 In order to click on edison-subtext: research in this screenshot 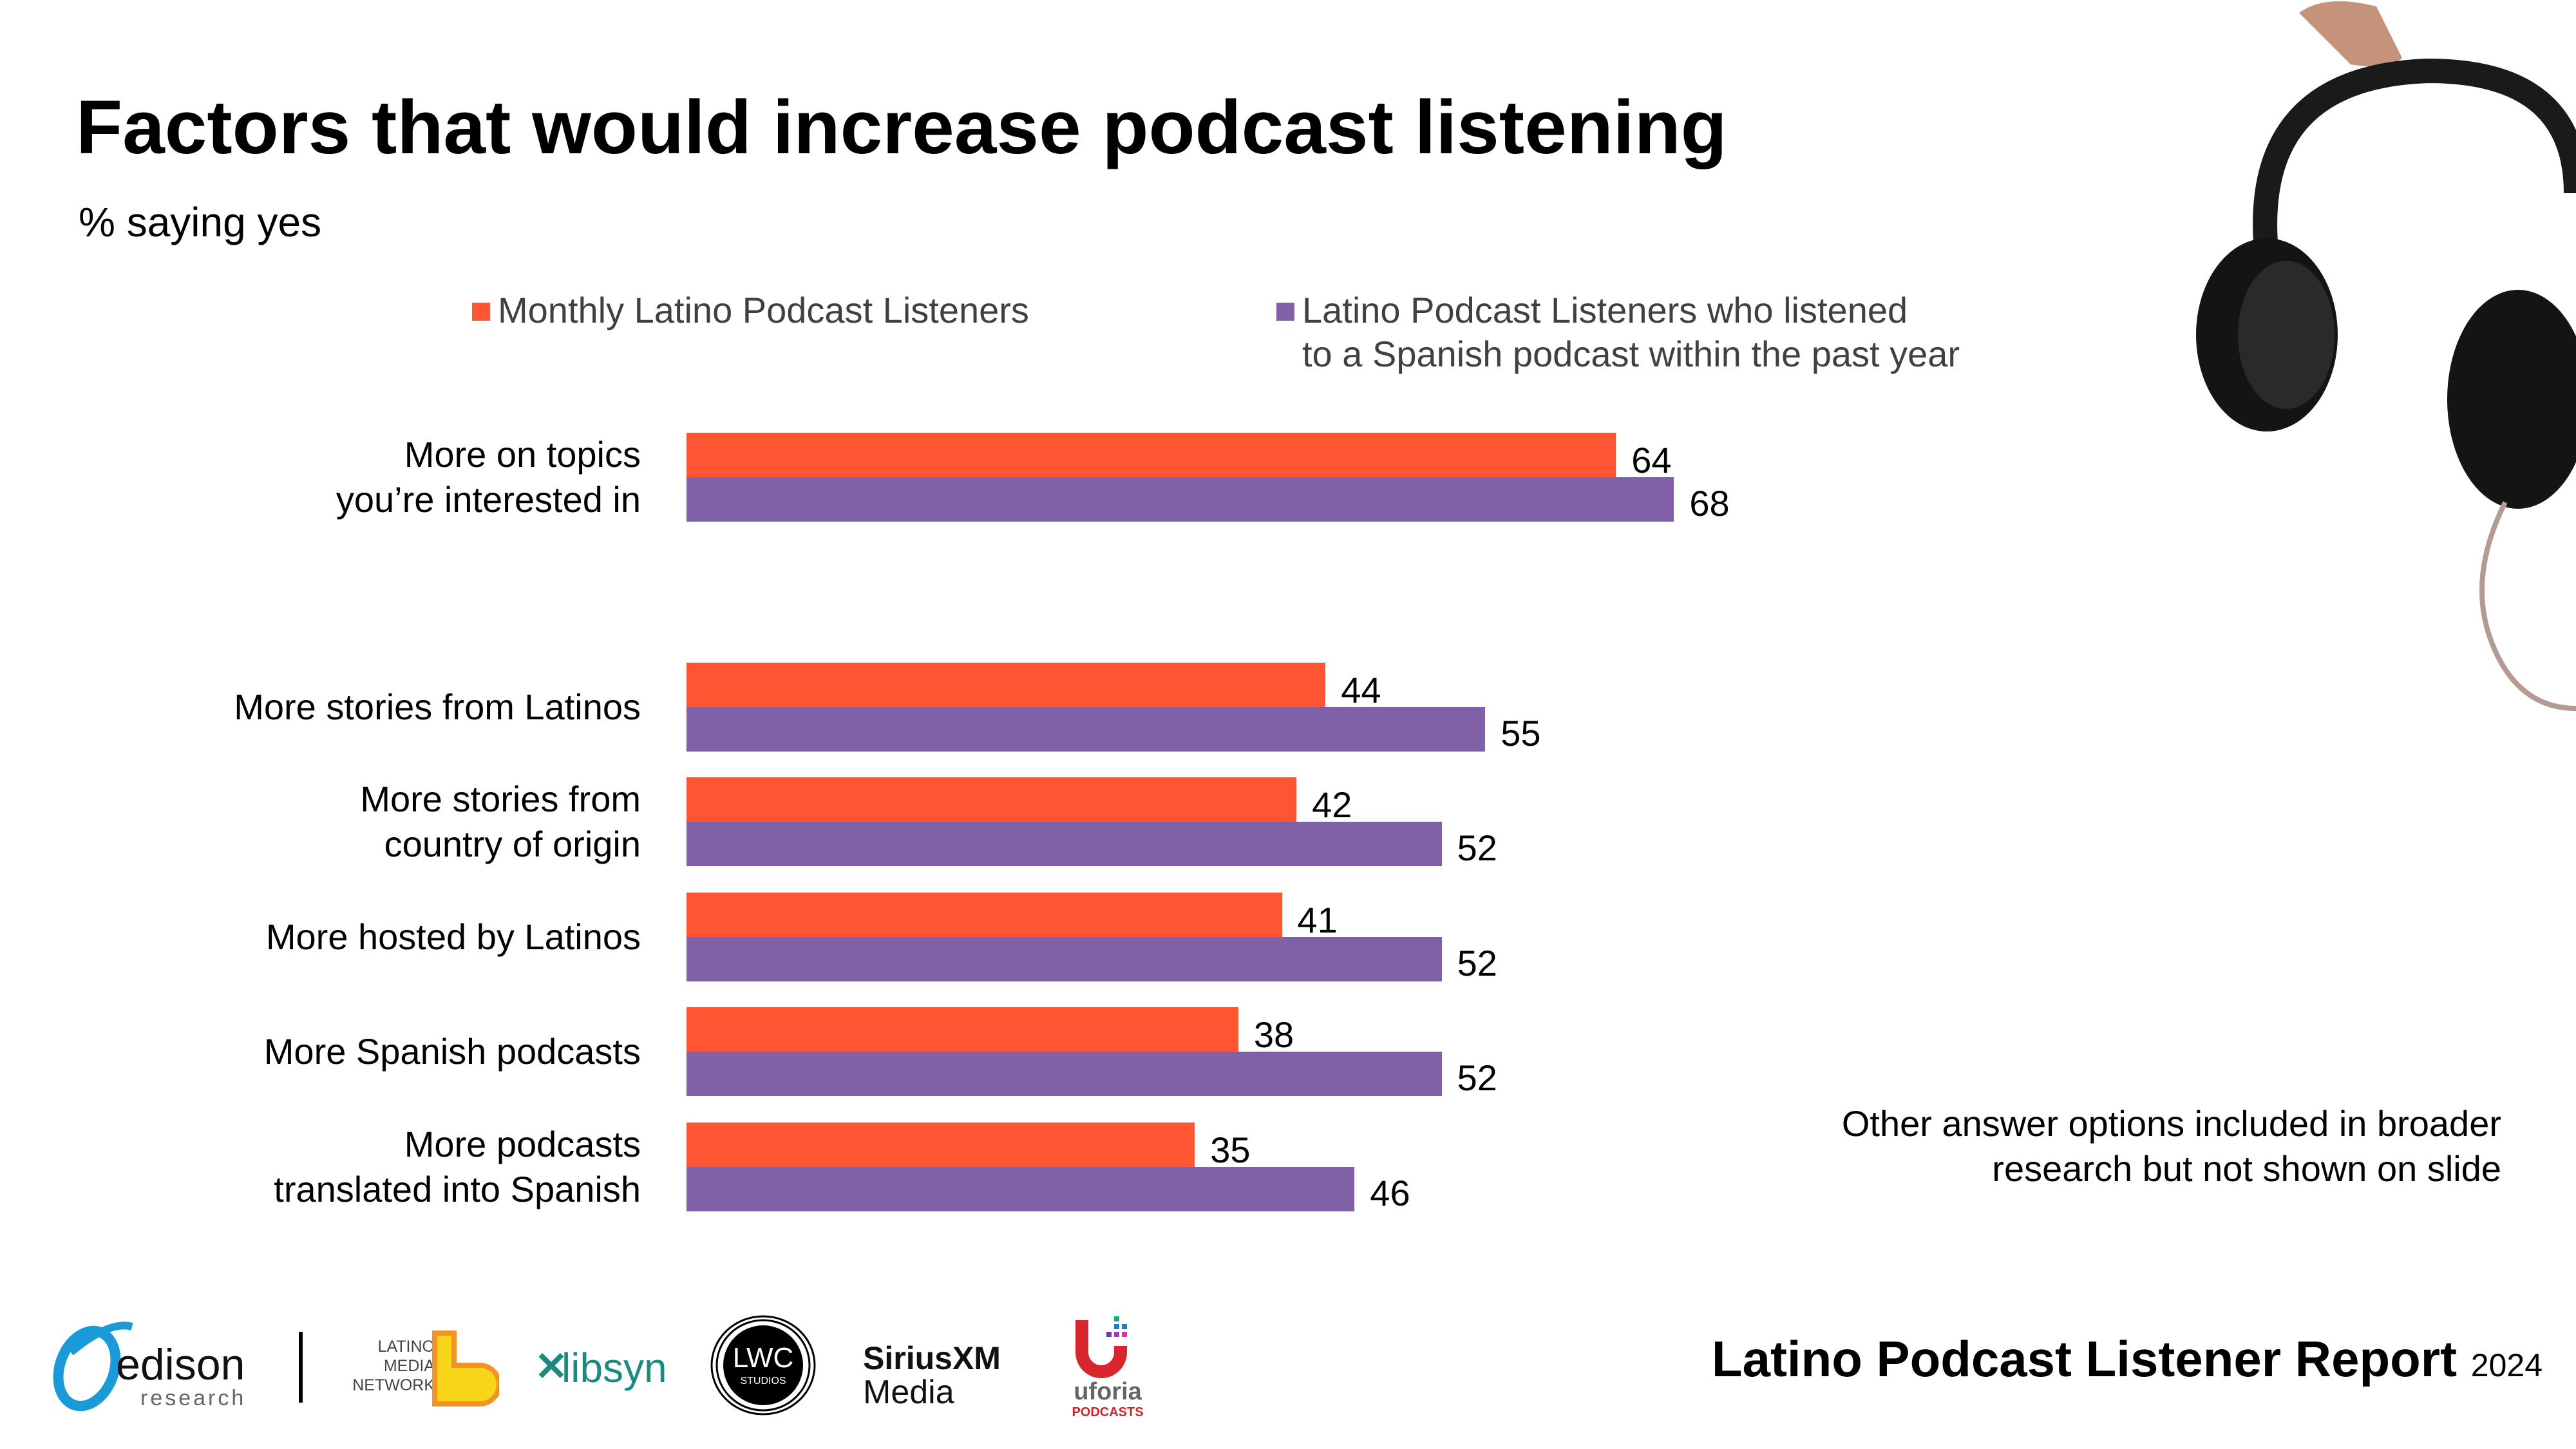, I will do `click(193, 1398)`.